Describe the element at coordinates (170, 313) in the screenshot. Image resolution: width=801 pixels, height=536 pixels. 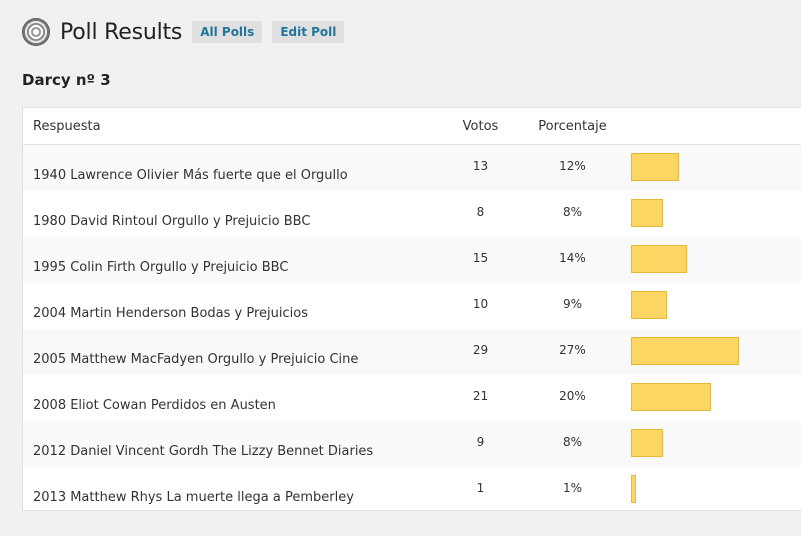
I see `answer-cell: 2004 Martin Henderson Bodas y Prejuicios` at that location.